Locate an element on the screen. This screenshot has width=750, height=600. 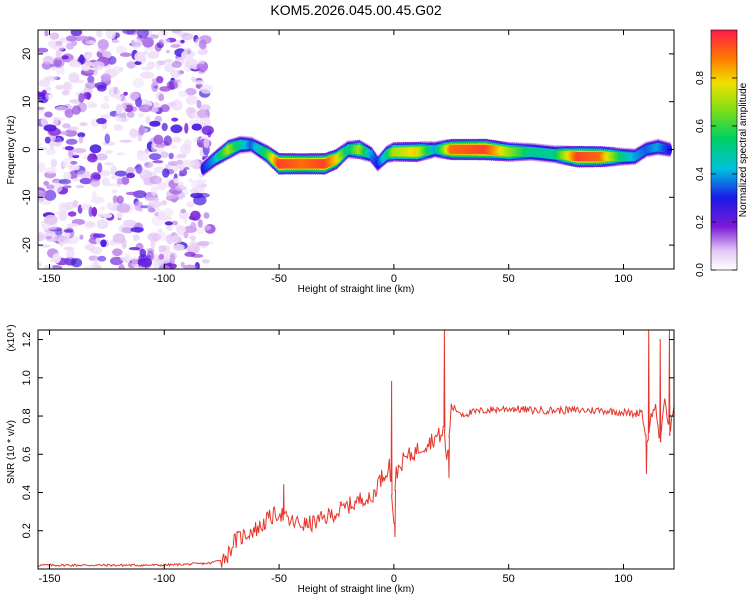
spectrogram-y-tick-label: -10 is located at coordinates (27, 197).